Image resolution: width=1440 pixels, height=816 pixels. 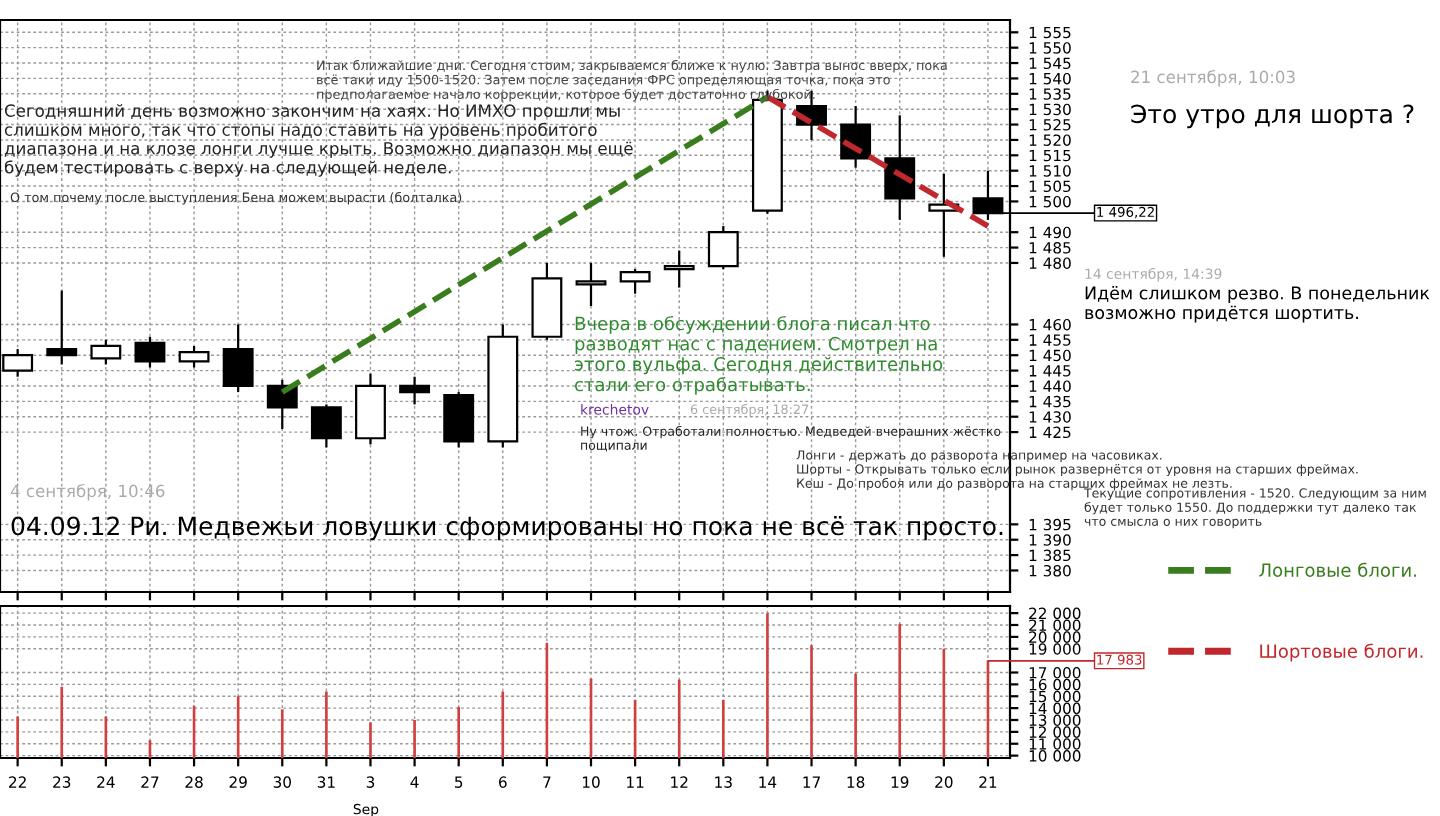 What do you see at coordinates (318, 140) in the screenshot?
I see `annotation: Сегодняшний день возможно закончим на хаях. Но ИМХО прошли мы слишком много, так что стопы надо ставить на уровень пробитого диапазона и на клозе лонги лучше крыть. Возможно диапазон мы ещё будем тестировать с верху на следующей неделе.` at bounding box center [318, 140].